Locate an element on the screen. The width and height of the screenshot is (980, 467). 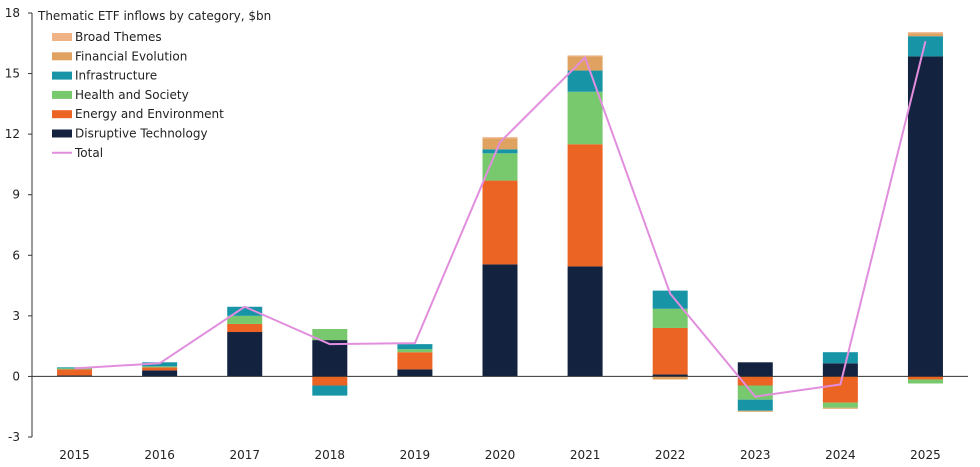
bar-health-and-society-2022 is located at coordinates (670, 318).